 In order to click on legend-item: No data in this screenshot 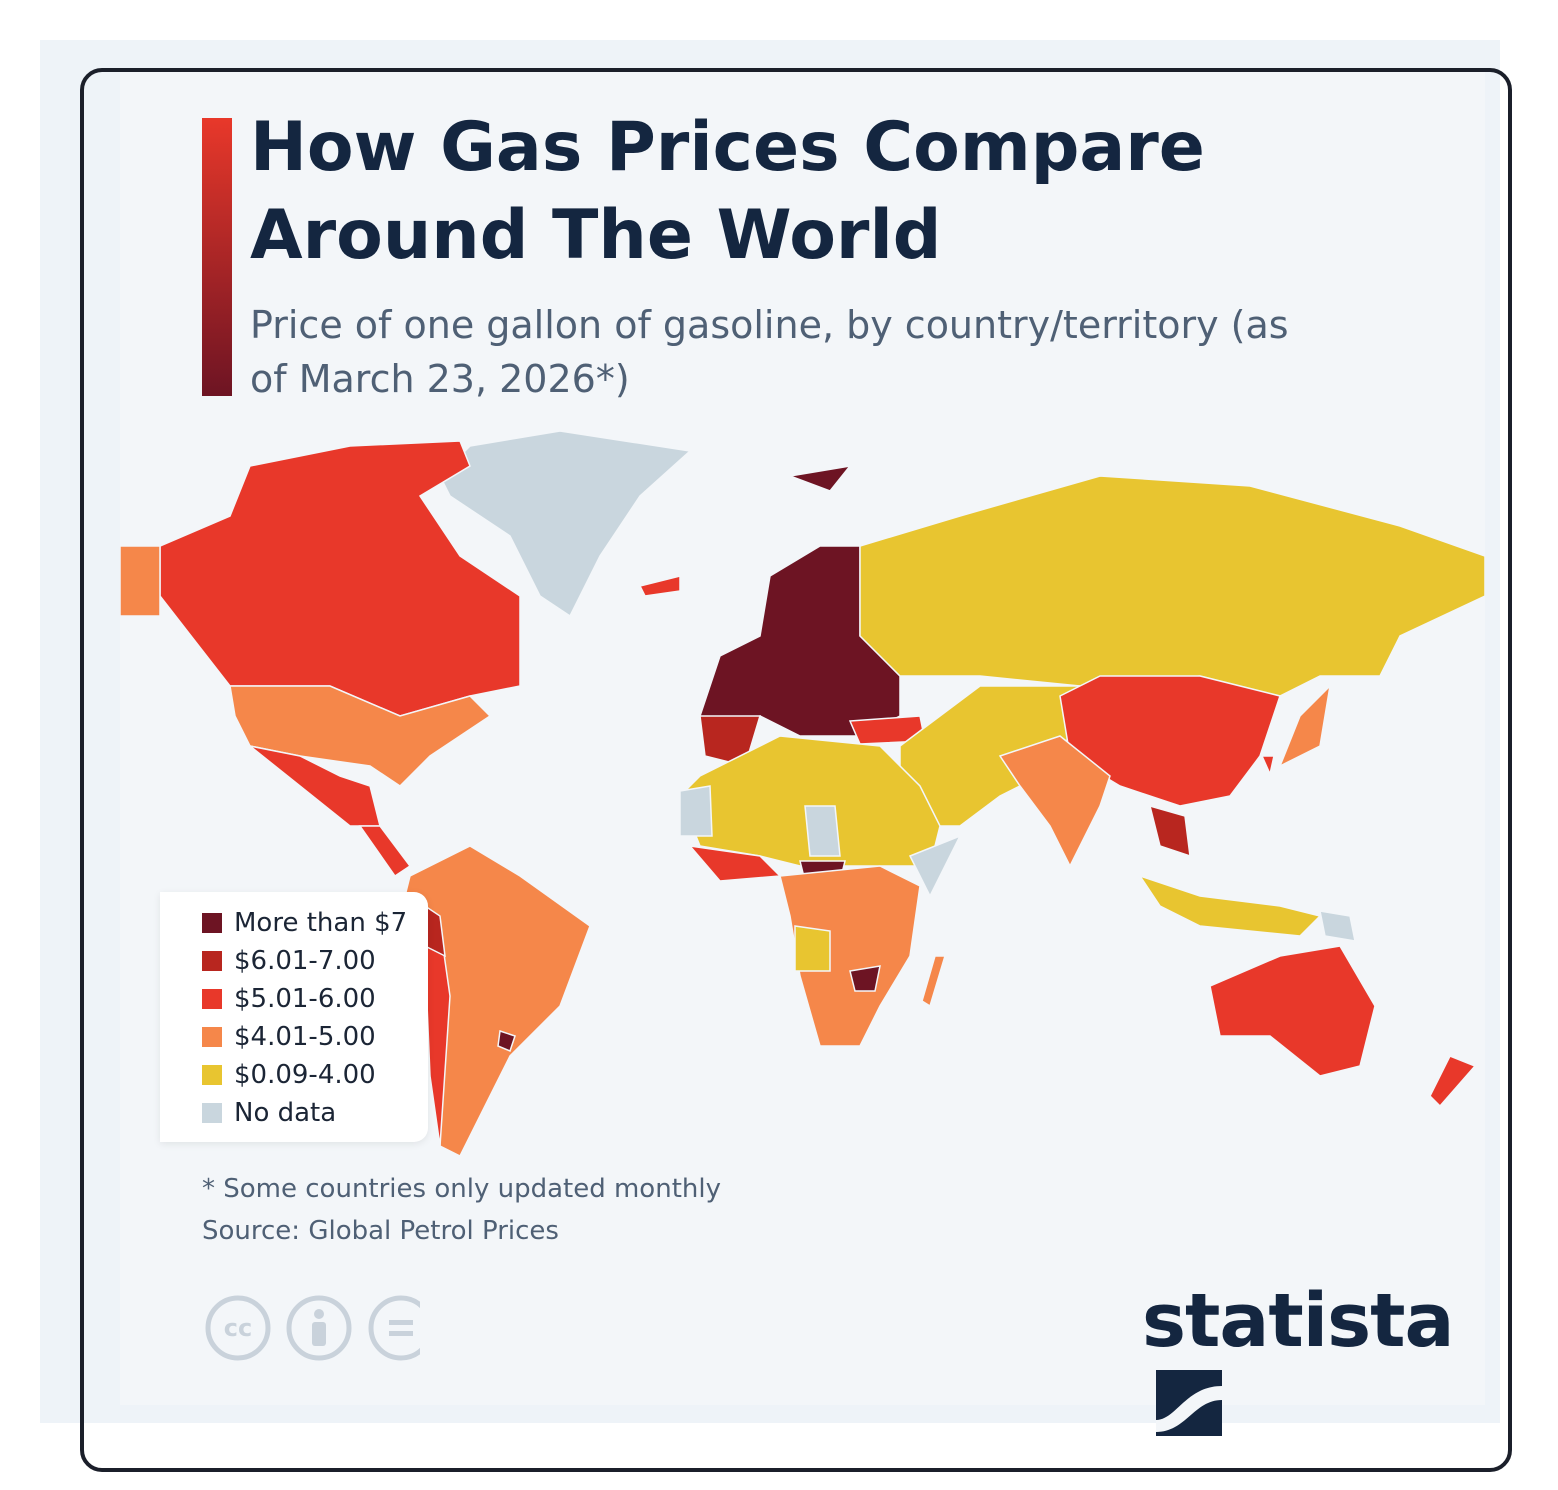, I will do `click(269, 1113)`.